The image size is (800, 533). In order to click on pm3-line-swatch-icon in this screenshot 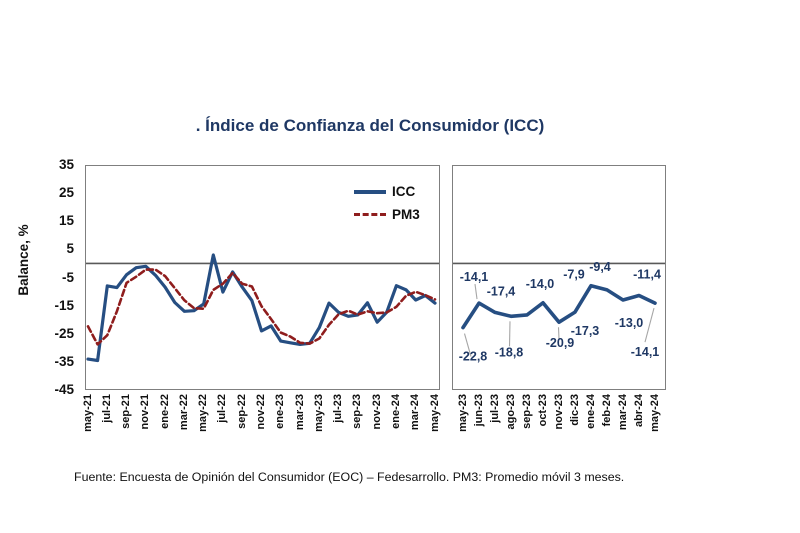, I will do `click(370, 214)`.